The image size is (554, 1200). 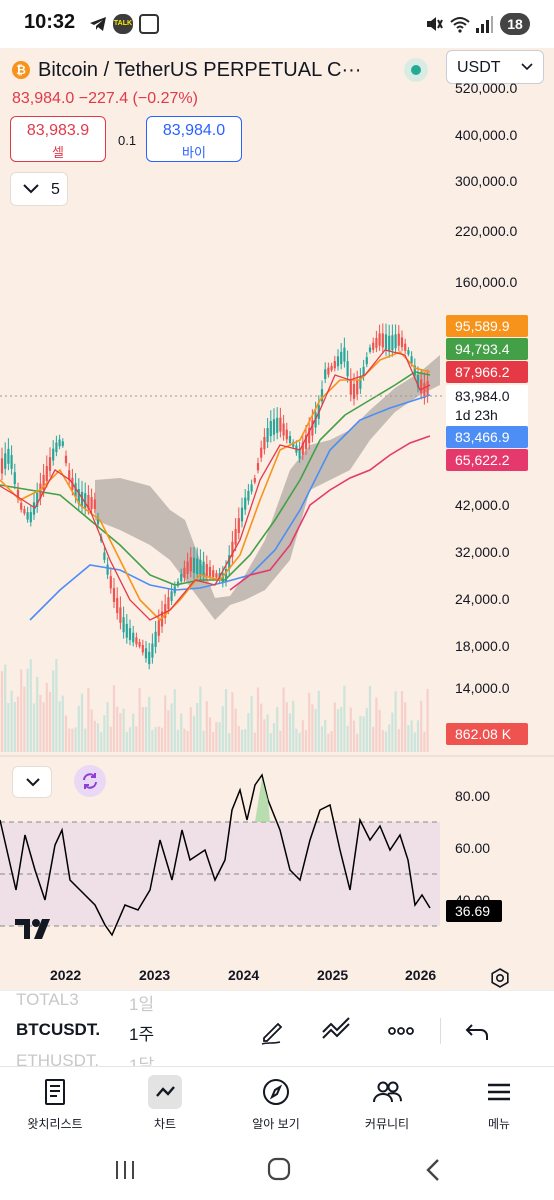 What do you see at coordinates (337, 1031) in the screenshot?
I see `drawing-tools-icon` at bounding box center [337, 1031].